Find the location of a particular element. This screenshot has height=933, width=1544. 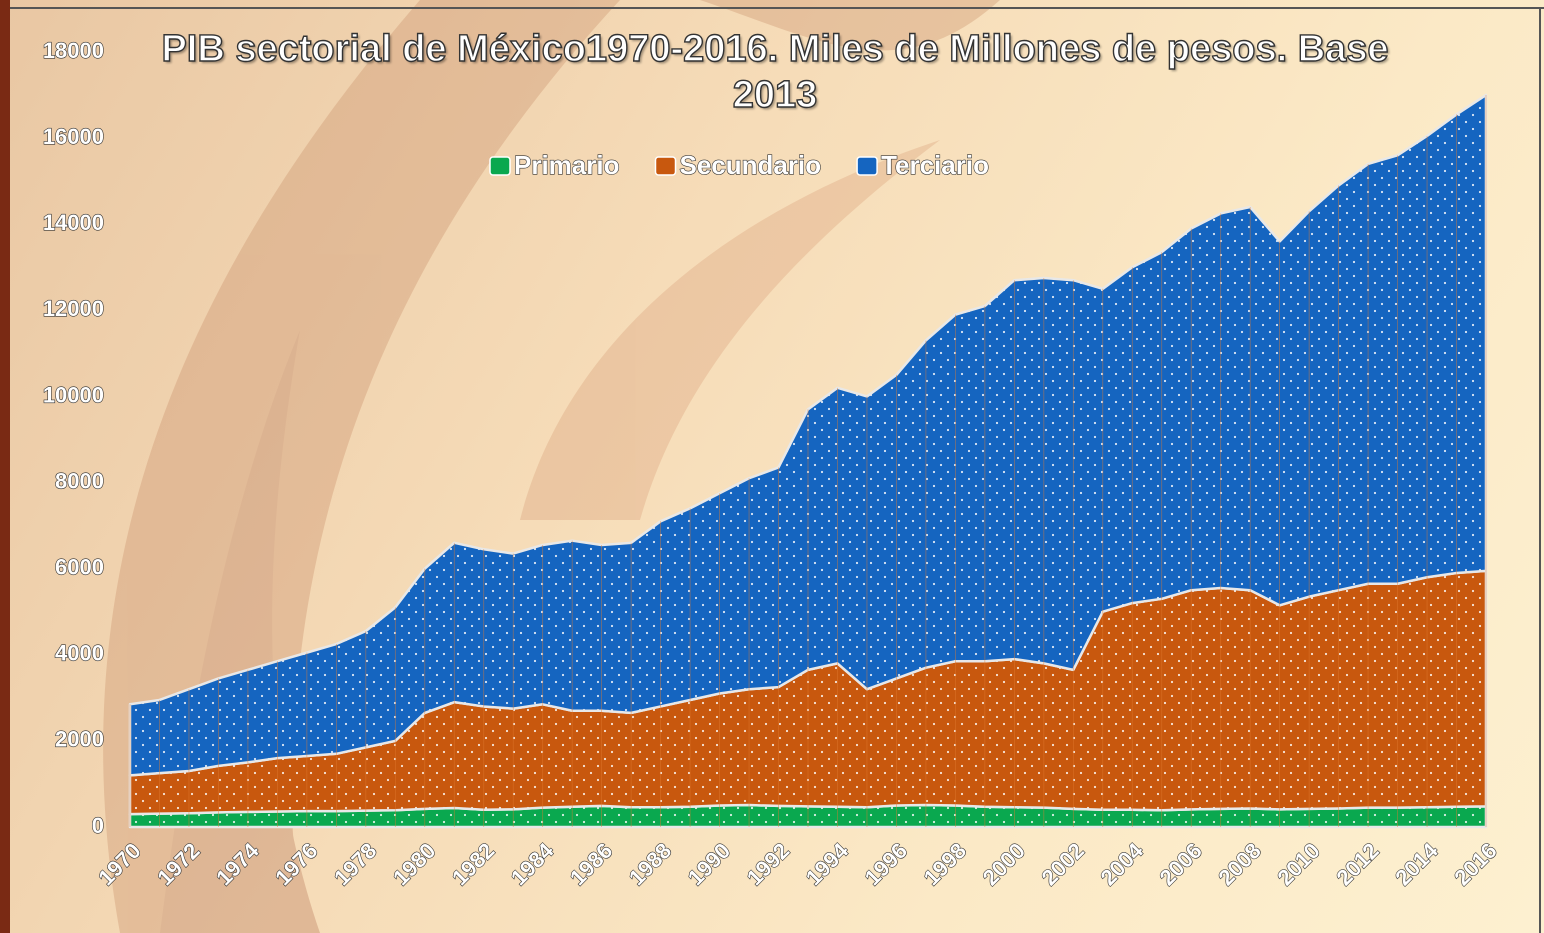

y-tick-label: 14000 is located at coordinates (73, 222).